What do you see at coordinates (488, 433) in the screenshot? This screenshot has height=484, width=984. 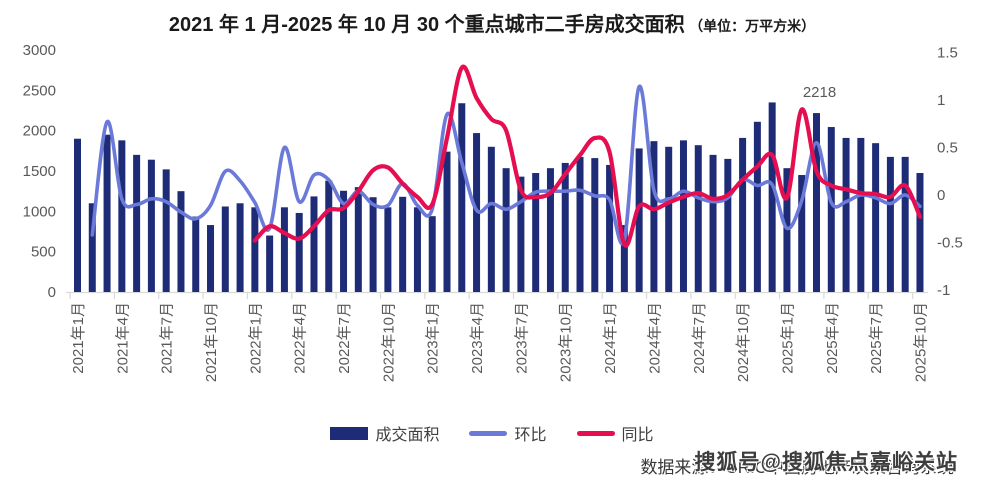 I see `mom-line-swatch` at bounding box center [488, 433].